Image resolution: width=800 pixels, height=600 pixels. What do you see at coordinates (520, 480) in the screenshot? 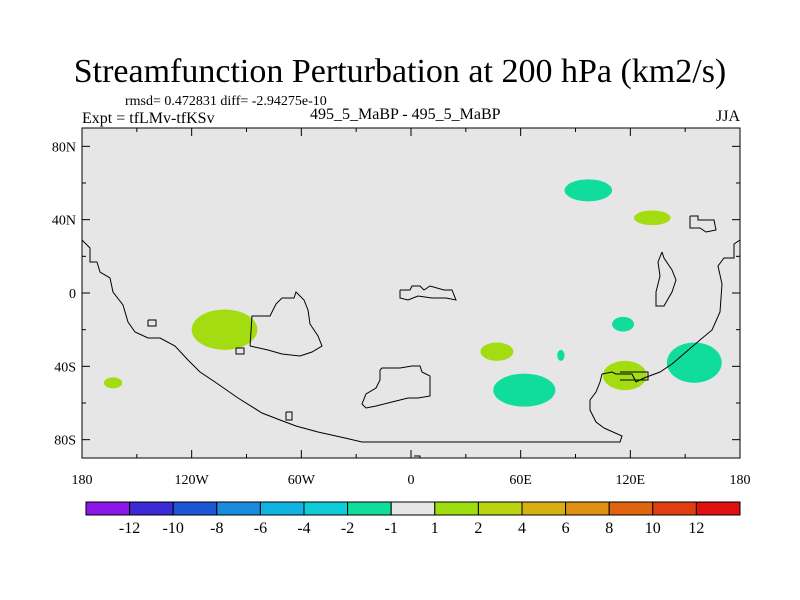
I see `x-tick-label-4: 60E` at bounding box center [520, 480].